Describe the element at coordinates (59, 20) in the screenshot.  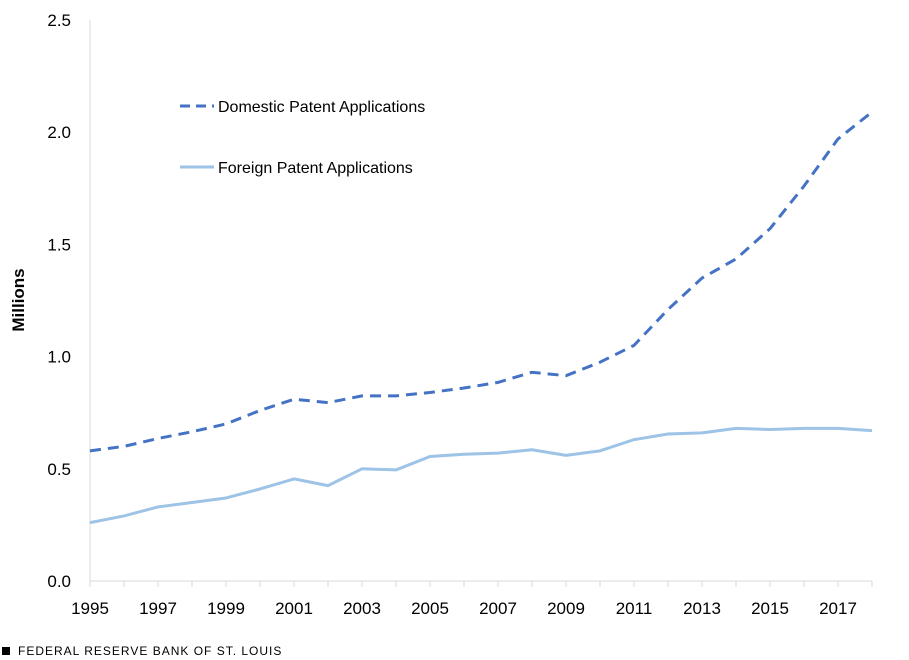
I see `y-tick-label: 2.5` at that location.